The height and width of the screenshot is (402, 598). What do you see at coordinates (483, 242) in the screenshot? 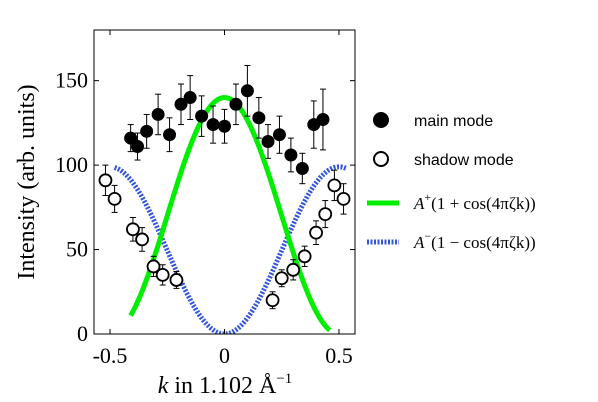
I see `legend-fit-minus-rest: (1 − cos(4πζk))` at bounding box center [483, 242].